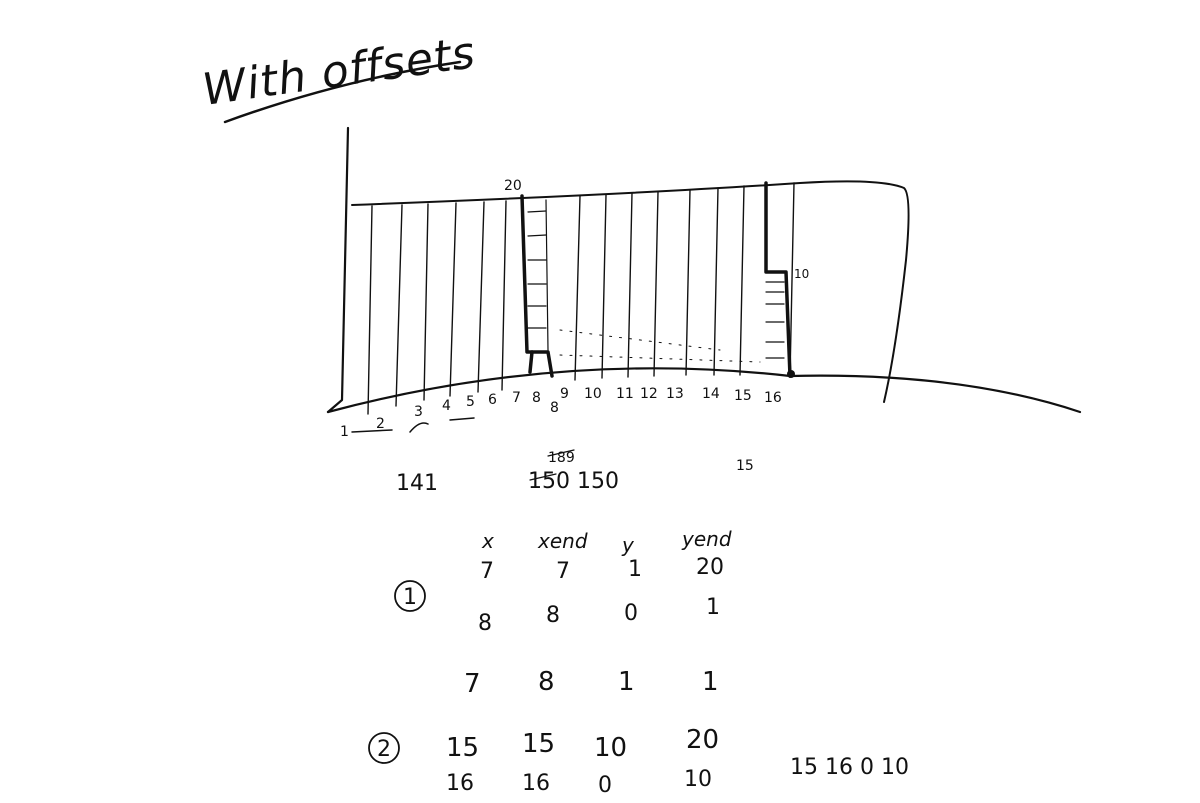 This screenshot has height=803, width=1200. Describe the element at coordinates (593, 394) in the screenshot. I see `axis-number: 10` at that location.